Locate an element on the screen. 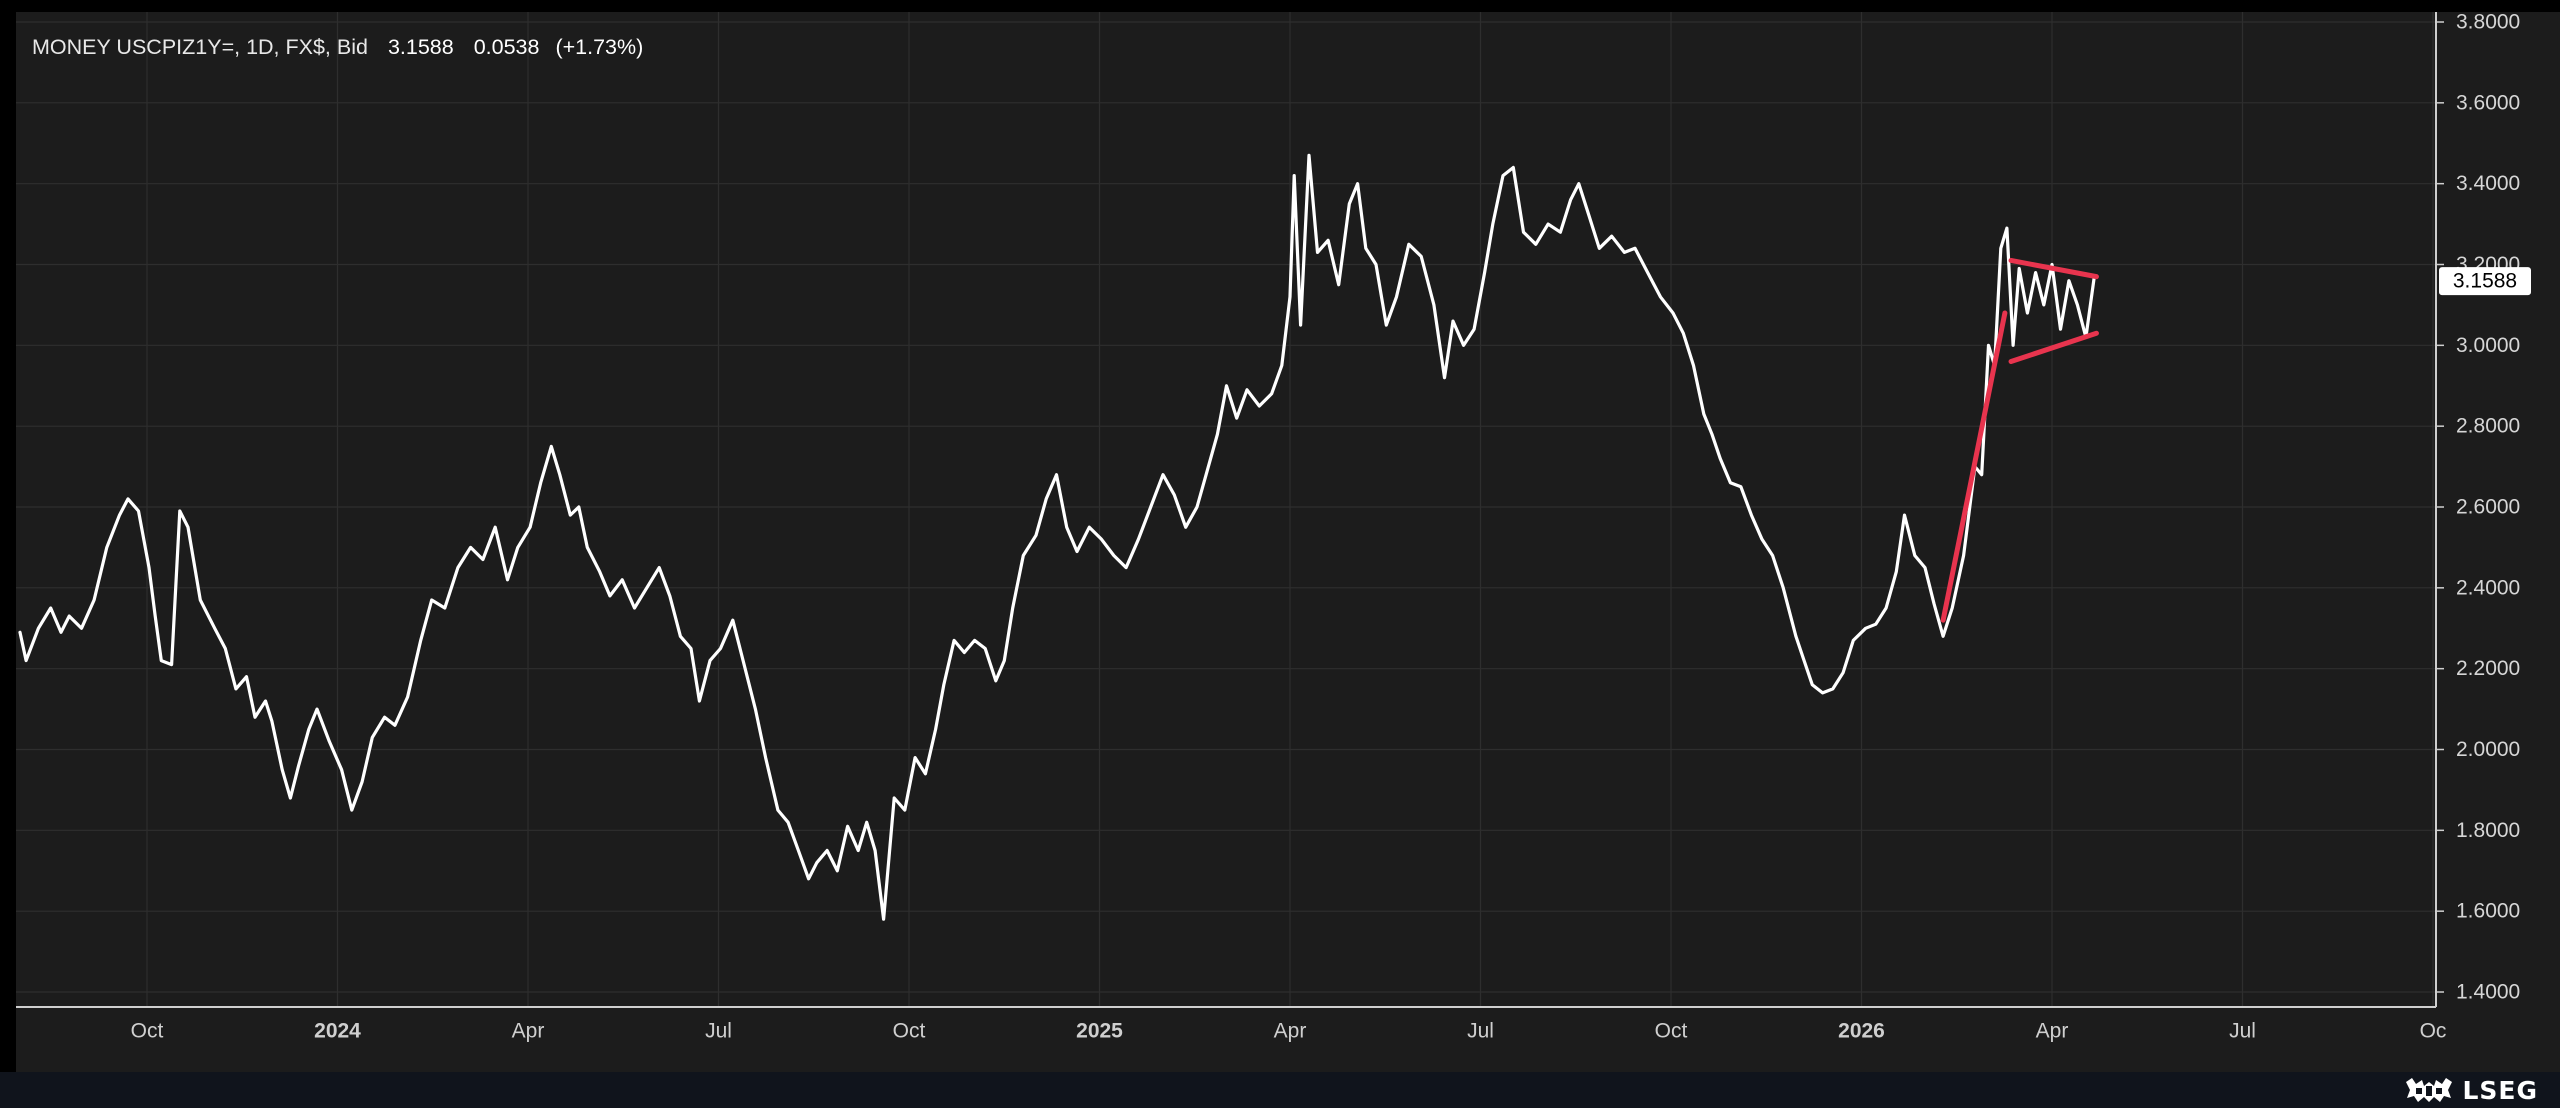  x-tick-label: 2025 is located at coordinates (1099, 1031).